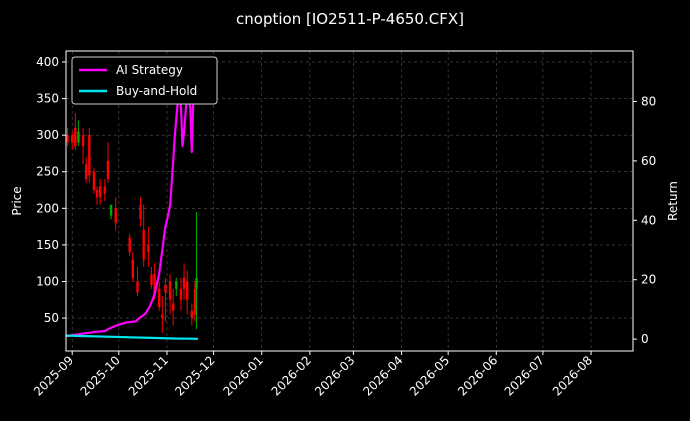  What do you see at coordinates (47, 281) in the screenshot?
I see `y-tick-label: 100` at bounding box center [47, 281].